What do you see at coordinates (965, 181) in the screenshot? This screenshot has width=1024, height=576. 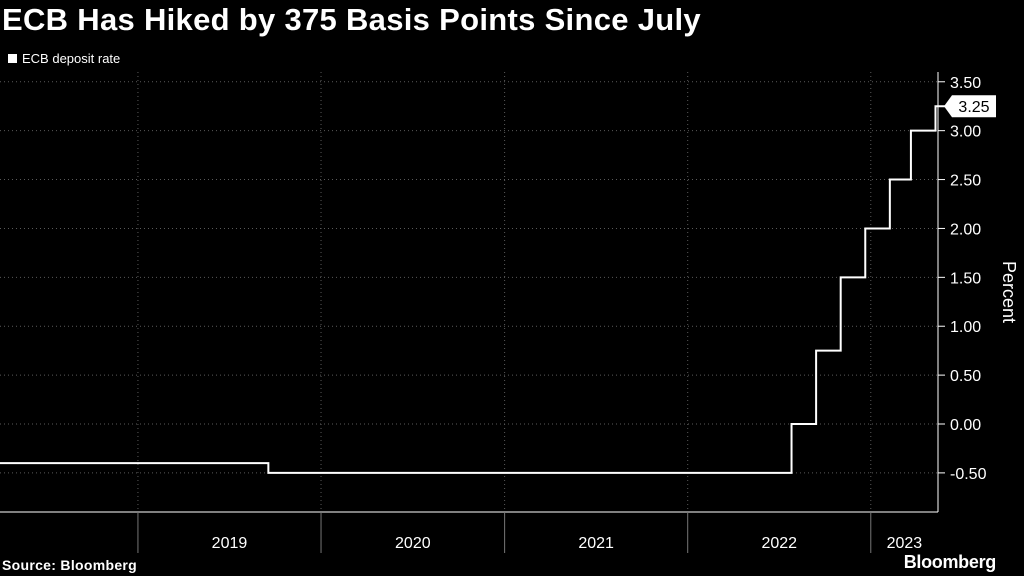 I see `y-tick-label: 2.50` at bounding box center [965, 181].